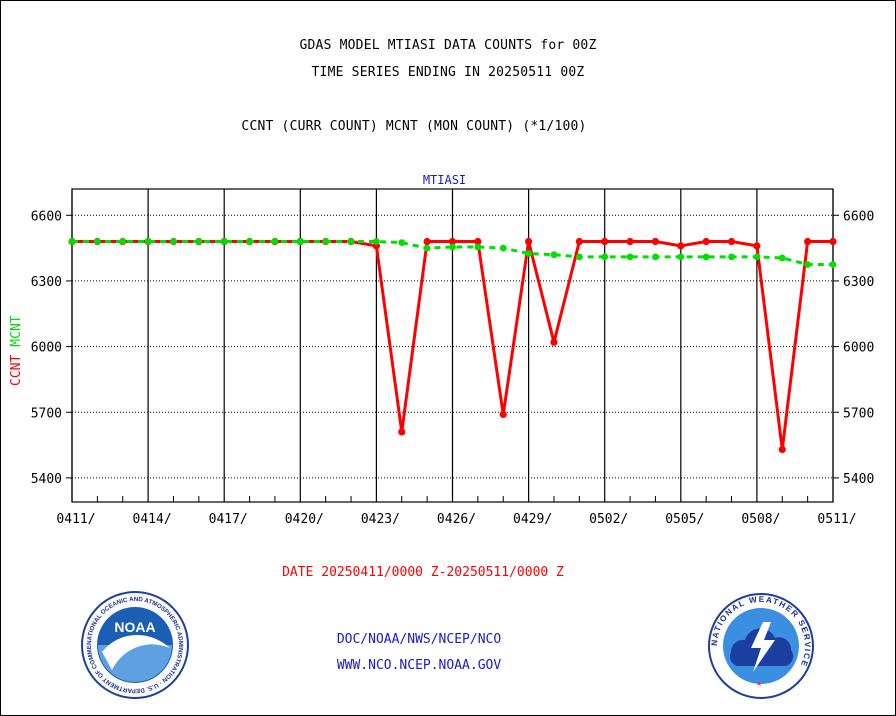  Describe the element at coordinates (304, 519) in the screenshot. I see `x-tick-label: 0420/` at that location.